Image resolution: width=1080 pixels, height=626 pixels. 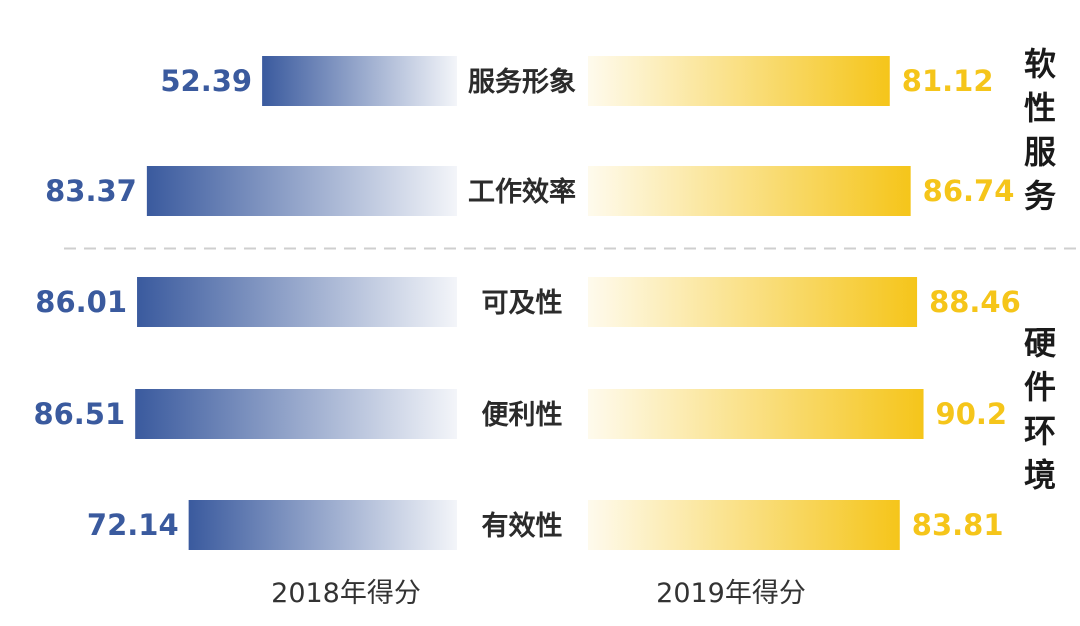 I want to click on category-label-2: 可及性, so click(x=522, y=303).